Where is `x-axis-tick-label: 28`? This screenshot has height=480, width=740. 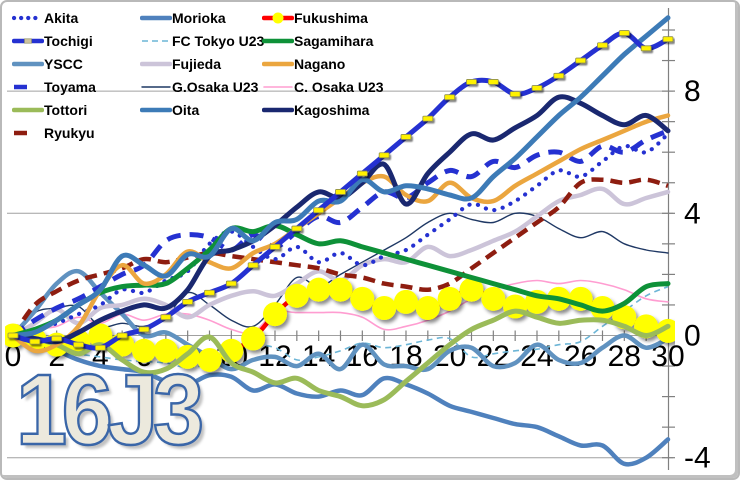
x-axis-tick-label: 28 is located at coordinates (624, 356).